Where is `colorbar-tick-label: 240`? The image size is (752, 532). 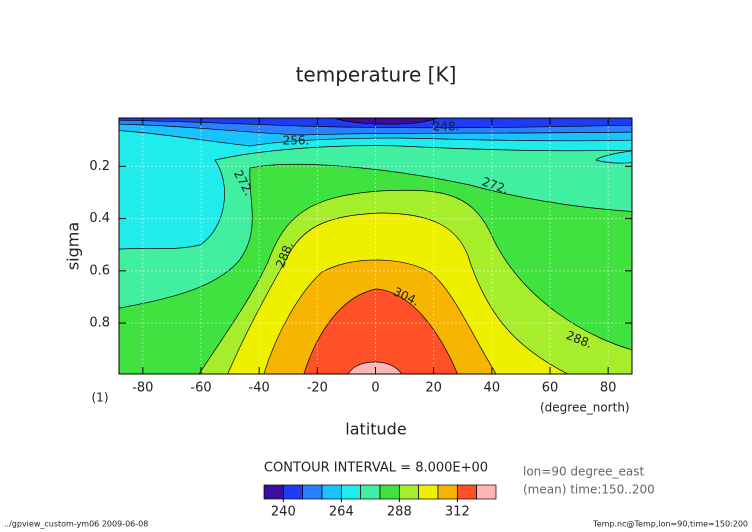 colorbar-tick-label: 240 is located at coordinates (283, 512).